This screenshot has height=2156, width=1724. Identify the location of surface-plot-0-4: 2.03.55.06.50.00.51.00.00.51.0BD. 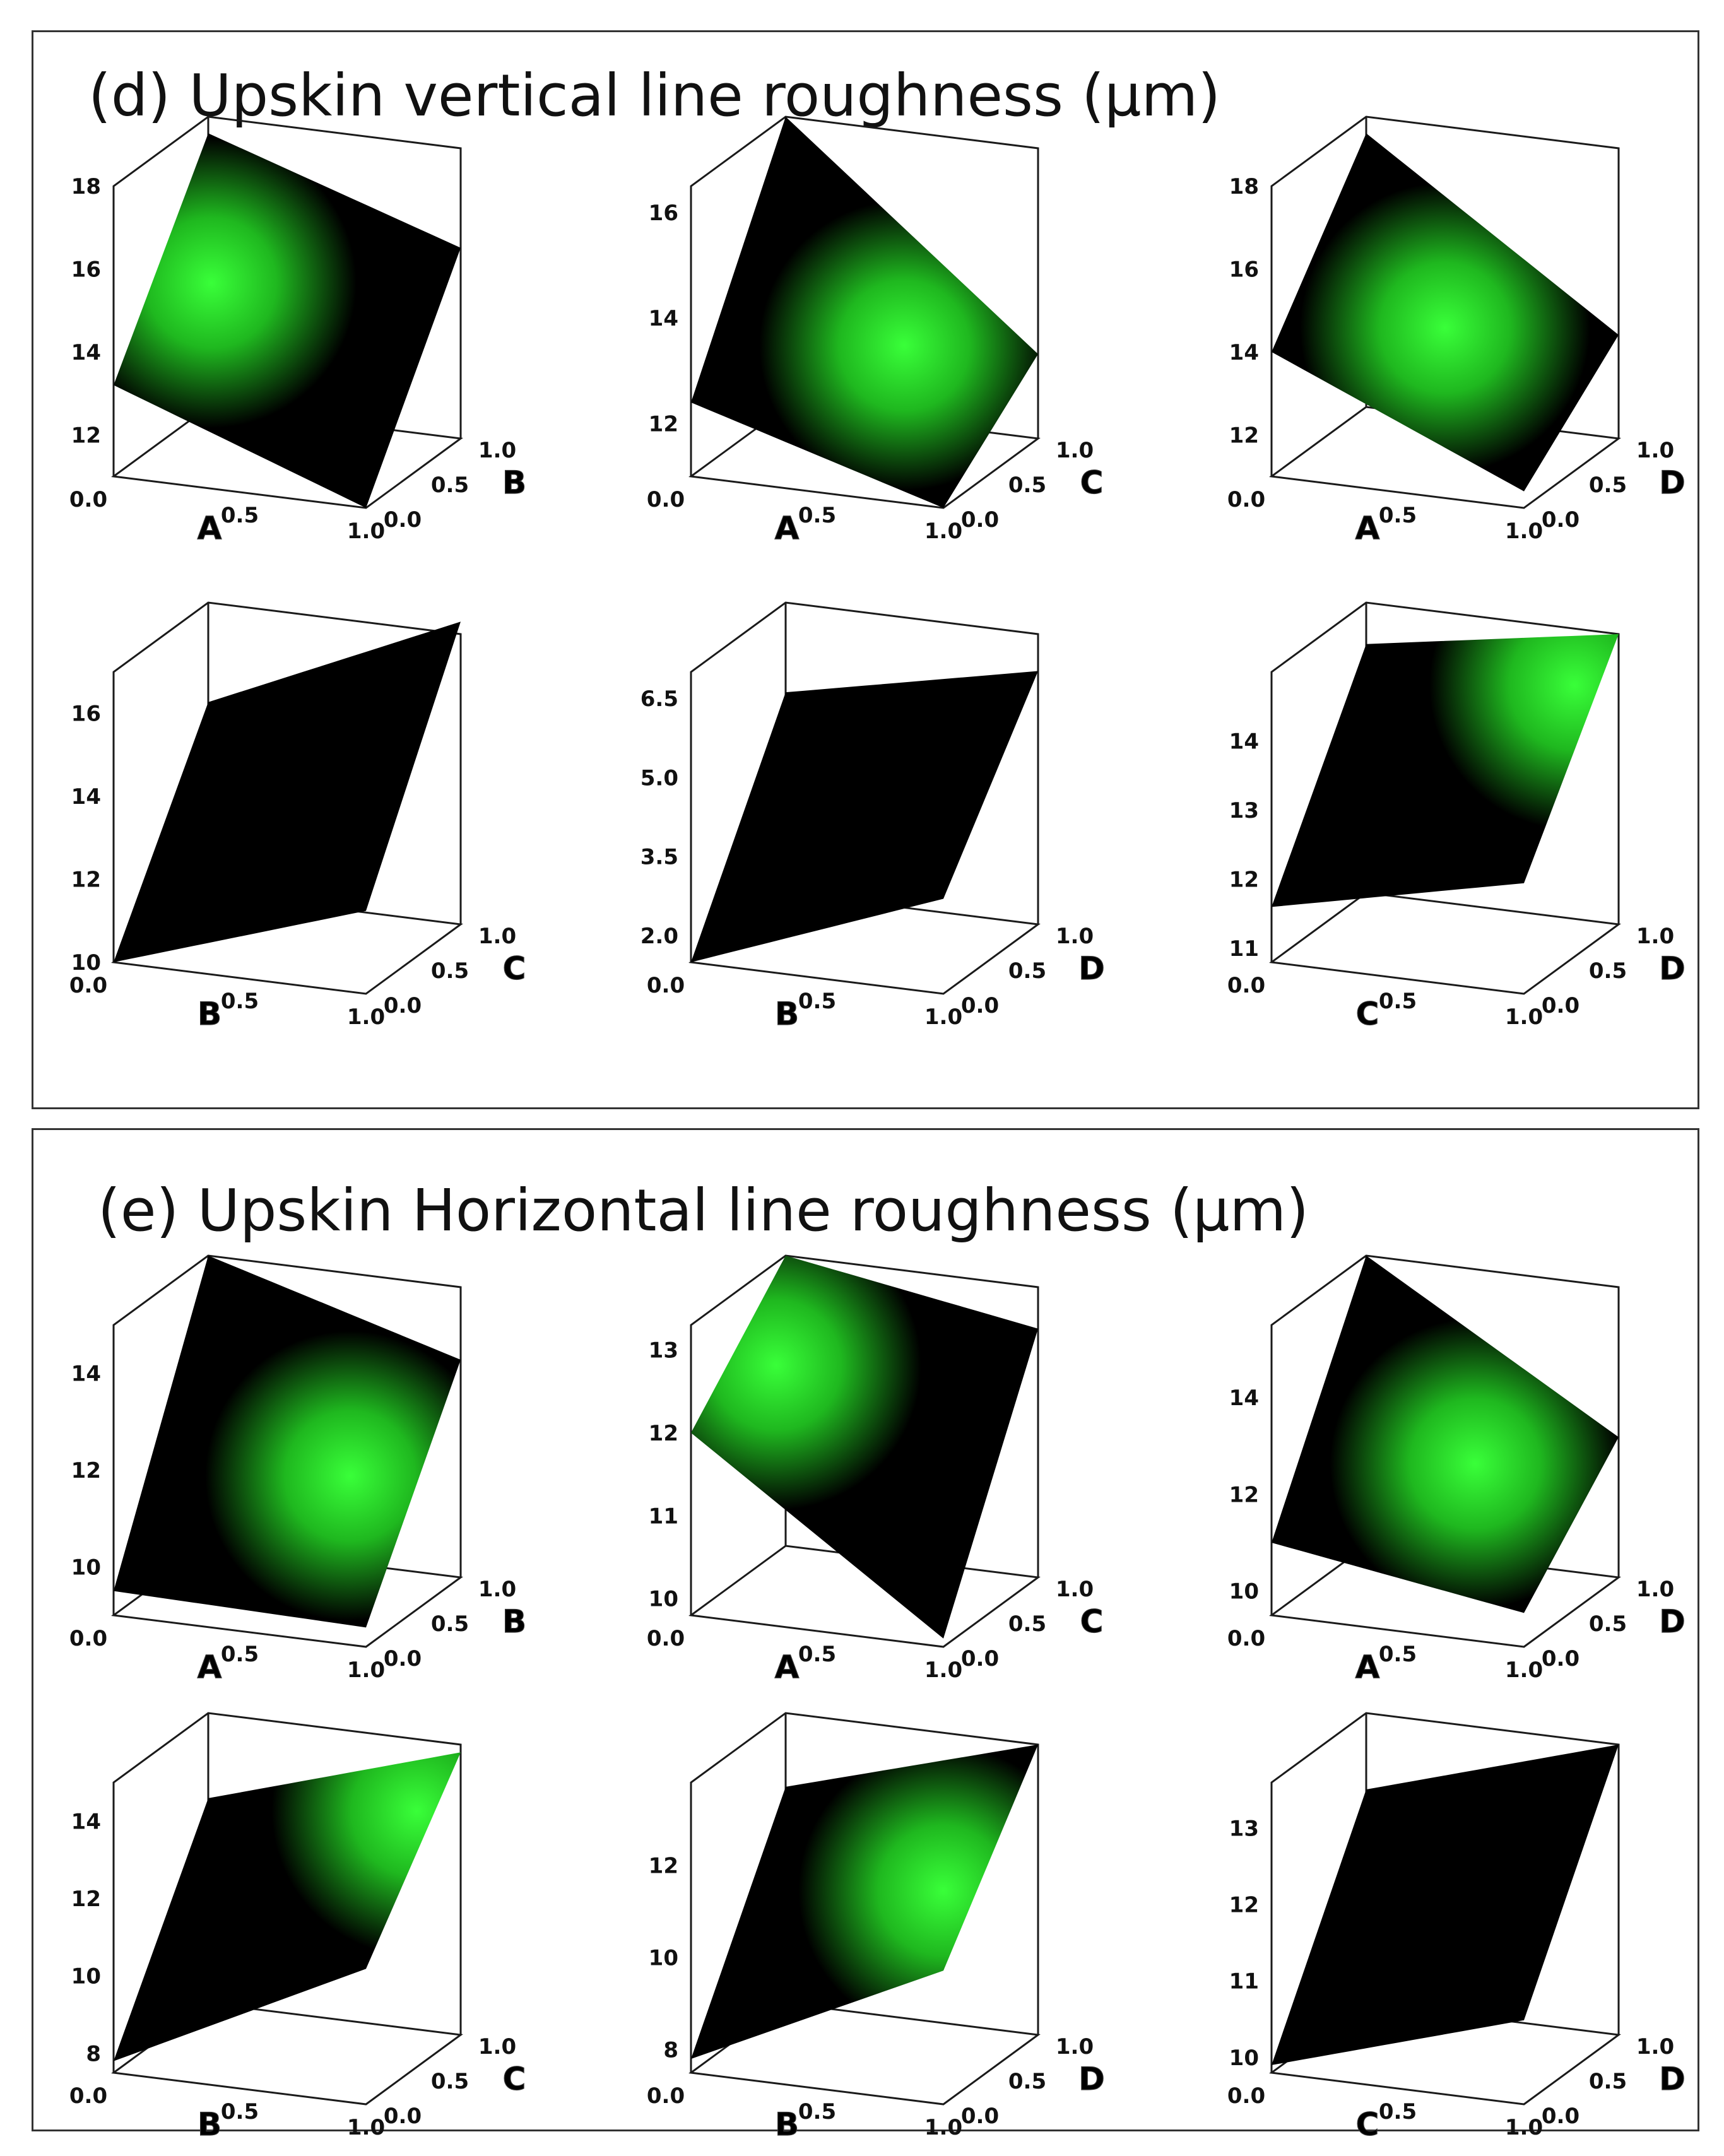
(873, 817).